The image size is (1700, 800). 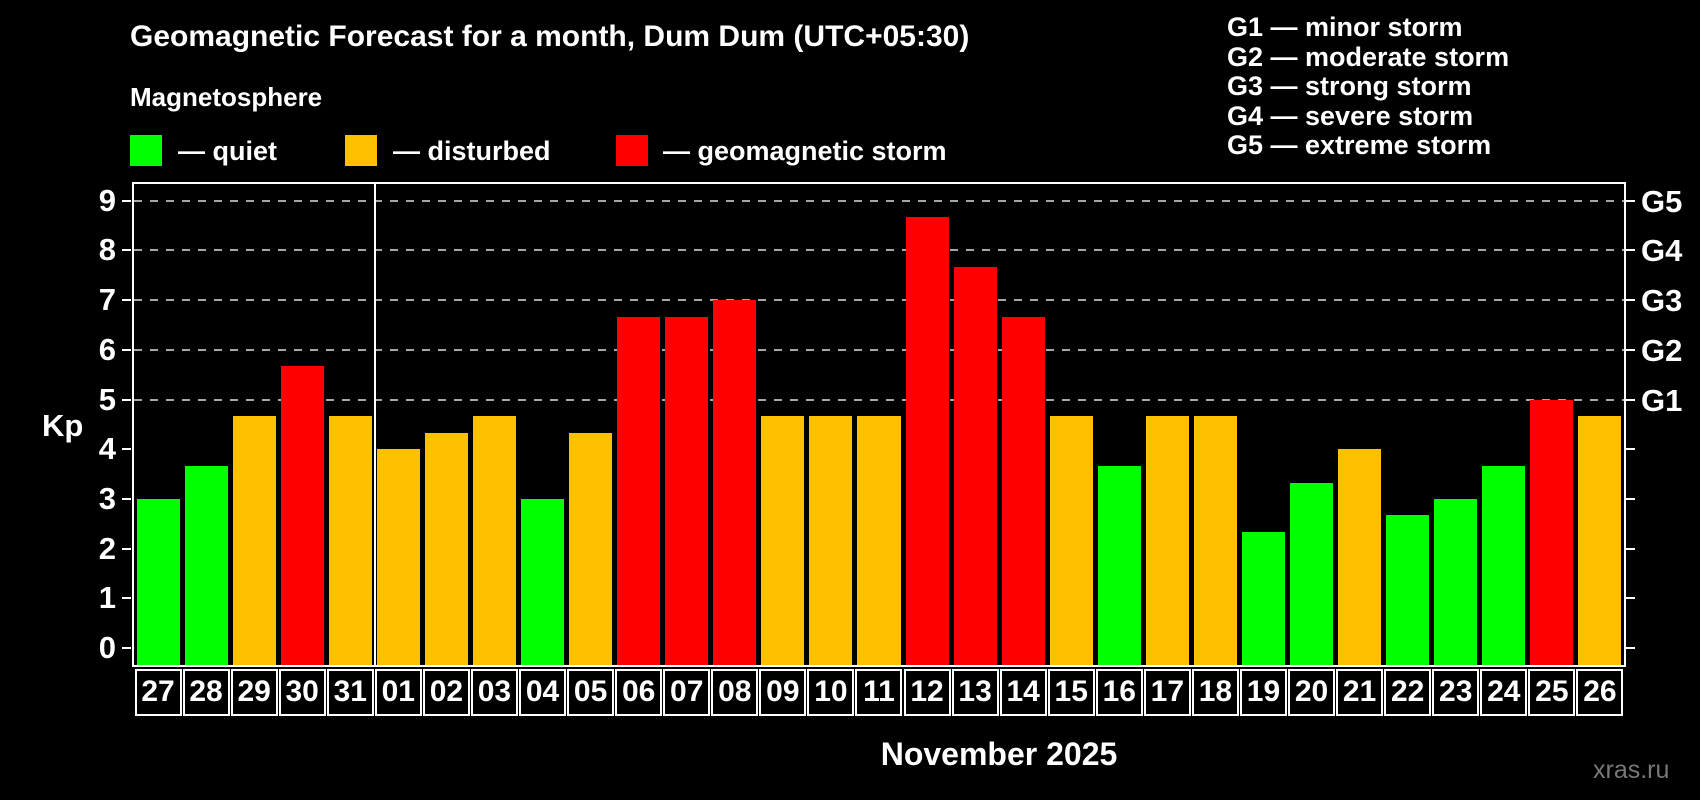 What do you see at coordinates (227, 151) in the screenshot?
I see `quiet-legend-label: — quiet` at bounding box center [227, 151].